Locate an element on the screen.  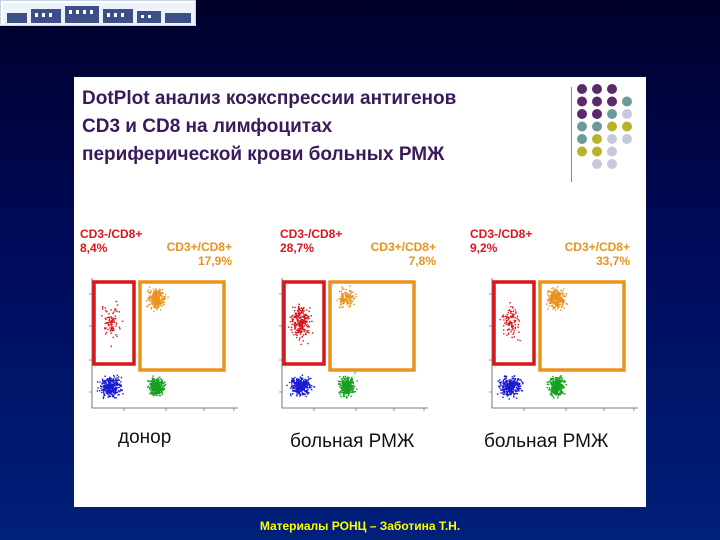
plot2-caption: больная РМЖ is located at coordinates (352, 441).